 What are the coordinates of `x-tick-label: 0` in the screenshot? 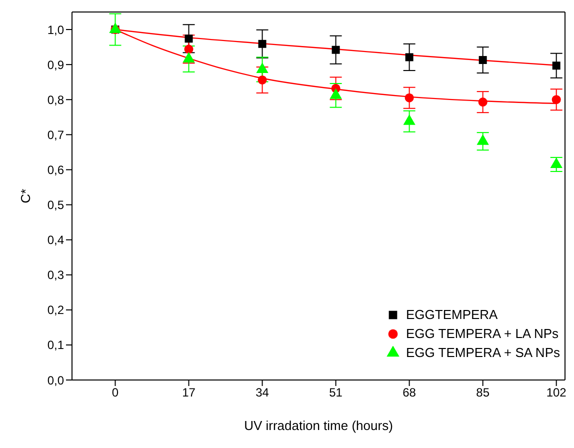 It's located at (115, 393).